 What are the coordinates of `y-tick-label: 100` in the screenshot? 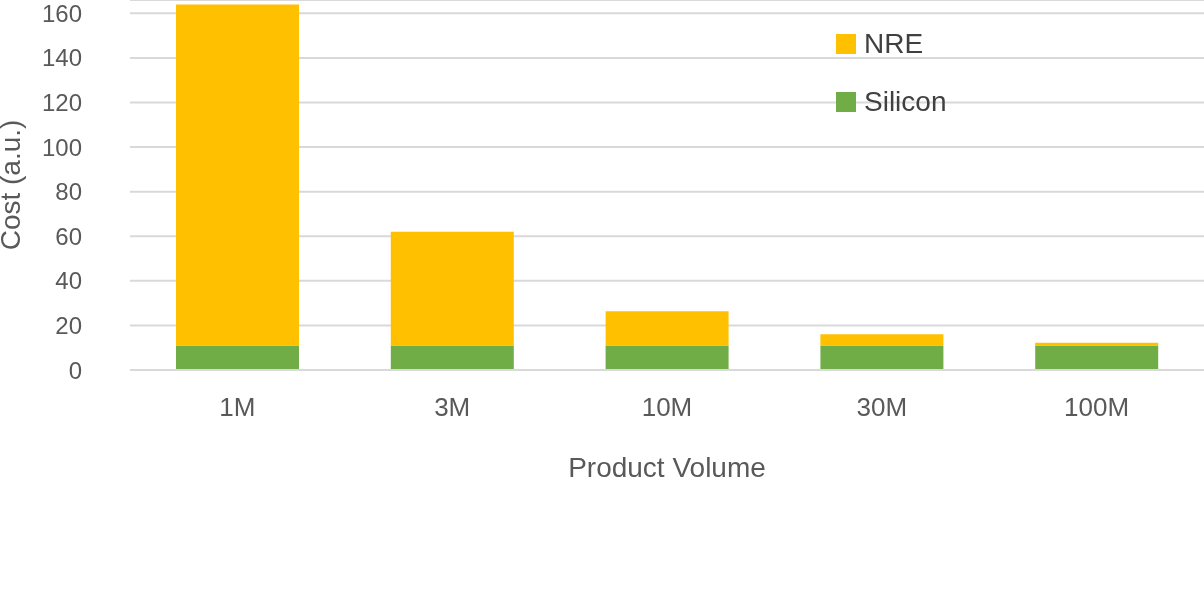 It's located at (61, 147).